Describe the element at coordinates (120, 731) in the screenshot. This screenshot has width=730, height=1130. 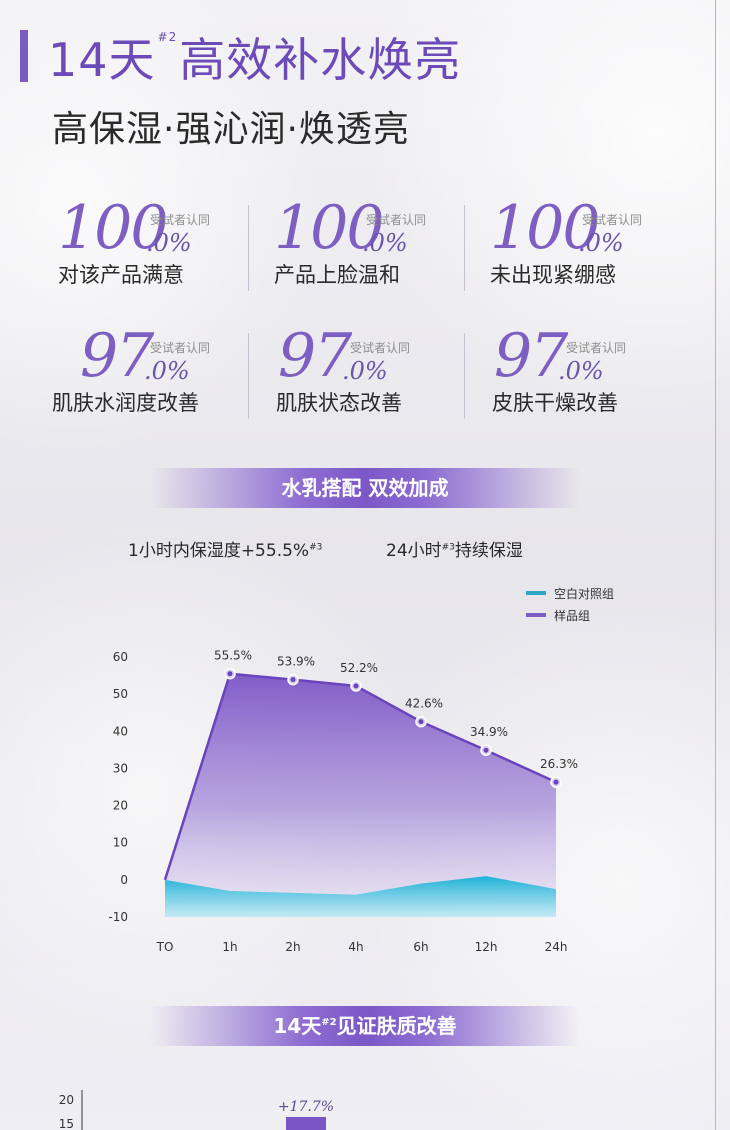
I see `y-tick-label: 40` at that location.